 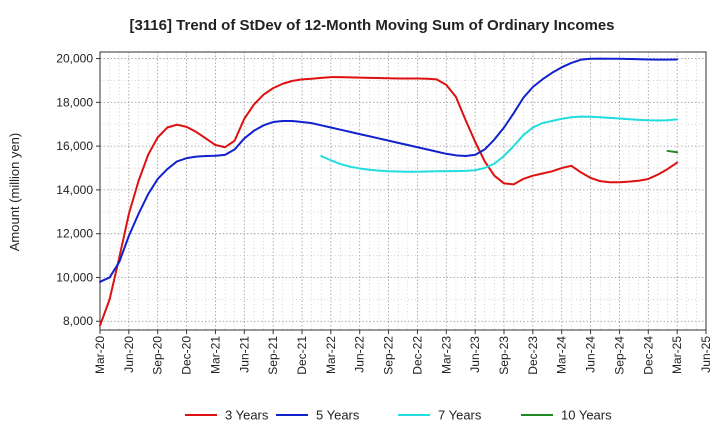 What do you see at coordinates (672, 151) in the screenshot?
I see `series-line-10-years` at bounding box center [672, 151].